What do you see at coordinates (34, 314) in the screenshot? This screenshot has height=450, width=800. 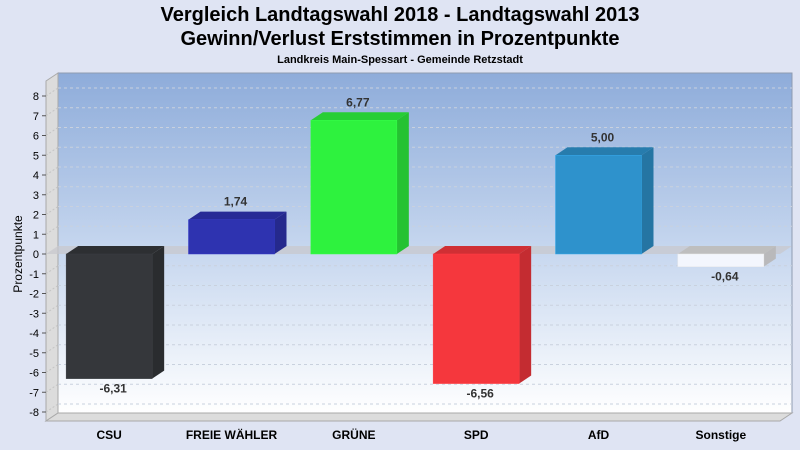 I see `y-tick-label: -3` at bounding box center [34, 314].